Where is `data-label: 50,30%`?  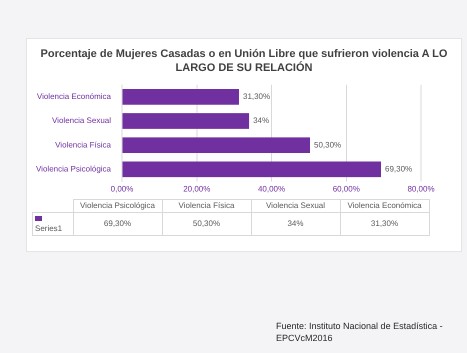
data-label: 50,30% is located at coordinates (328, 145).